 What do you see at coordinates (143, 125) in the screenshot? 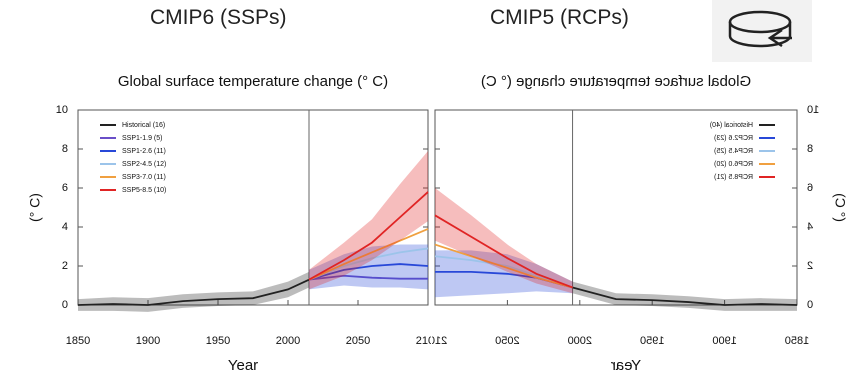
I see `legend-label: Historical (16)` at bounding box center [143, 125].